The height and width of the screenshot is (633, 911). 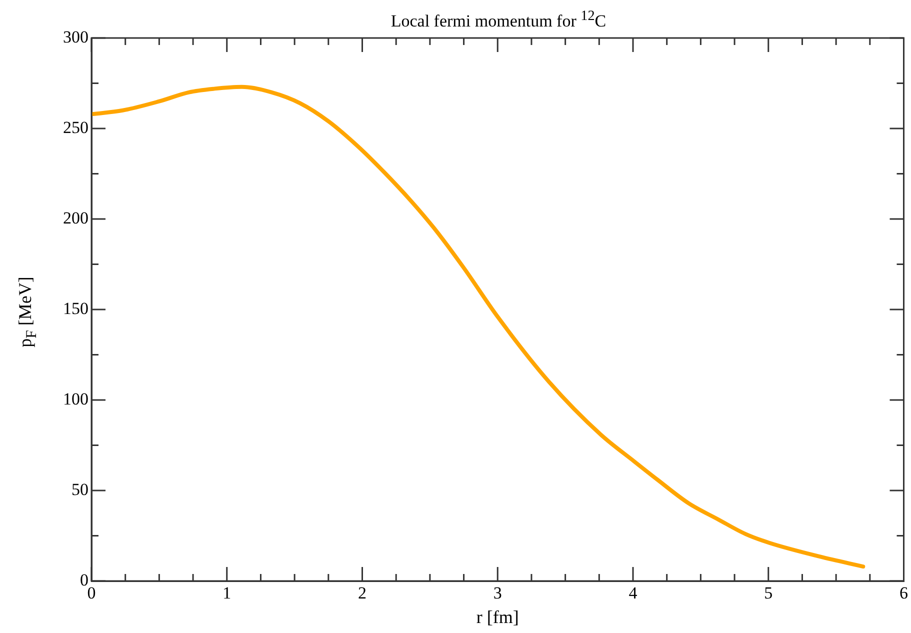 I want to click on chart-title: Local fermi momentum for $^{12}$C, so click(x=499, y=20).